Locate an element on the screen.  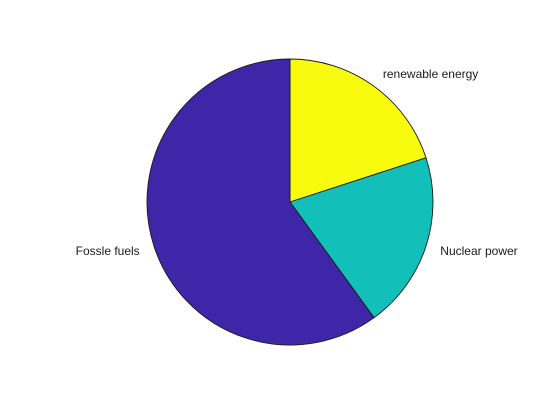
pie-slice-renewable-energy is located at coordinates (358, 130).